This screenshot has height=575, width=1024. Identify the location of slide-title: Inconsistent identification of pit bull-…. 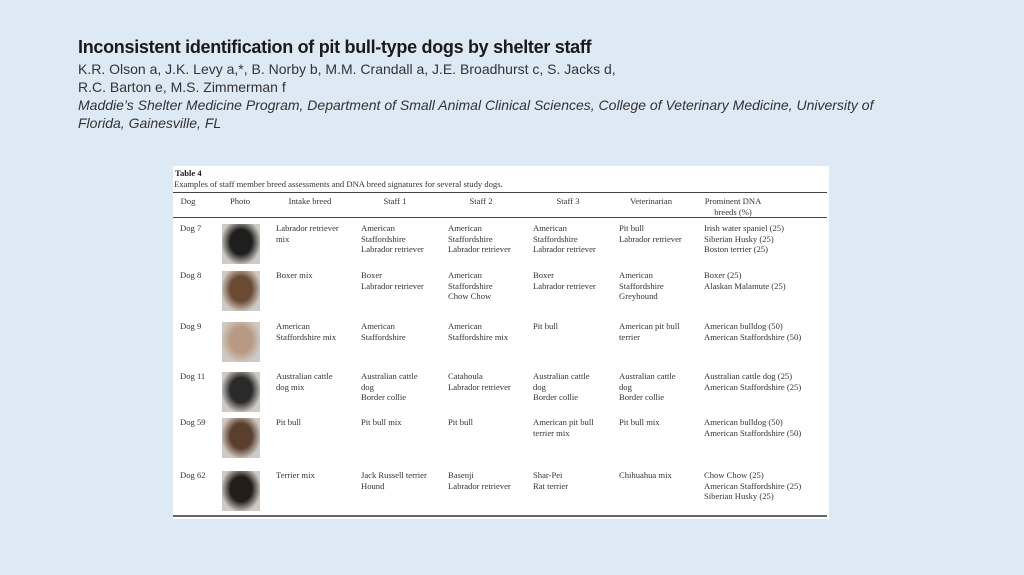
(335, 47).